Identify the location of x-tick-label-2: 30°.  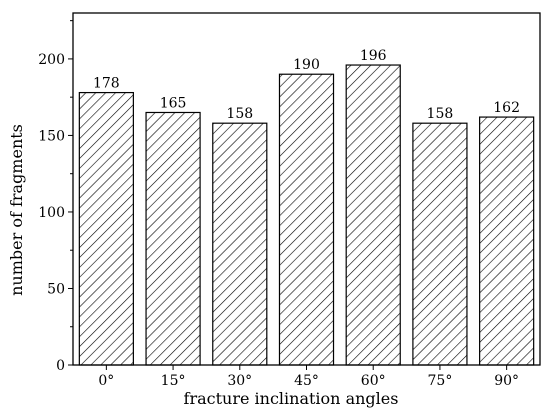
(239, 381).